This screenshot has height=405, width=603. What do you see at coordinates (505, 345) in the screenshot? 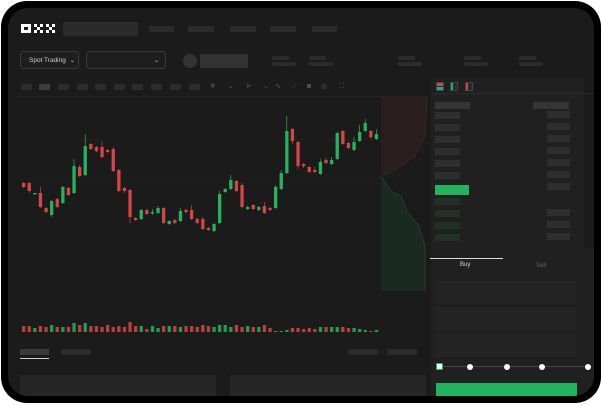
I see `total-input` at bounding box center [505, 345].